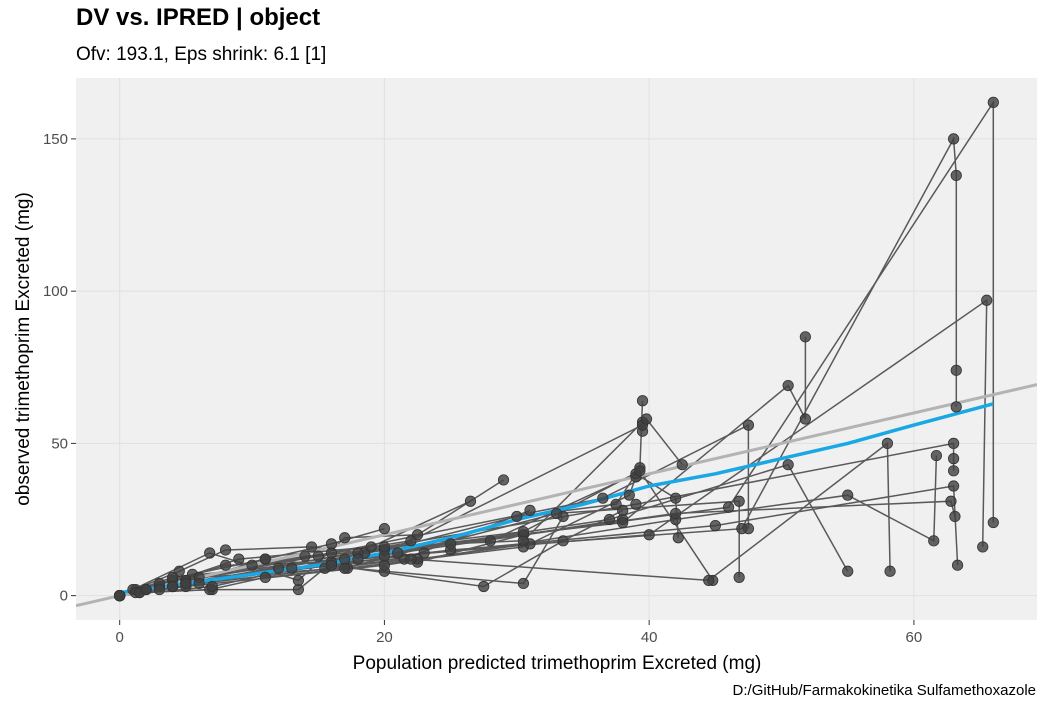  I want to click on y-tick-label: 100, so click(55, 291).